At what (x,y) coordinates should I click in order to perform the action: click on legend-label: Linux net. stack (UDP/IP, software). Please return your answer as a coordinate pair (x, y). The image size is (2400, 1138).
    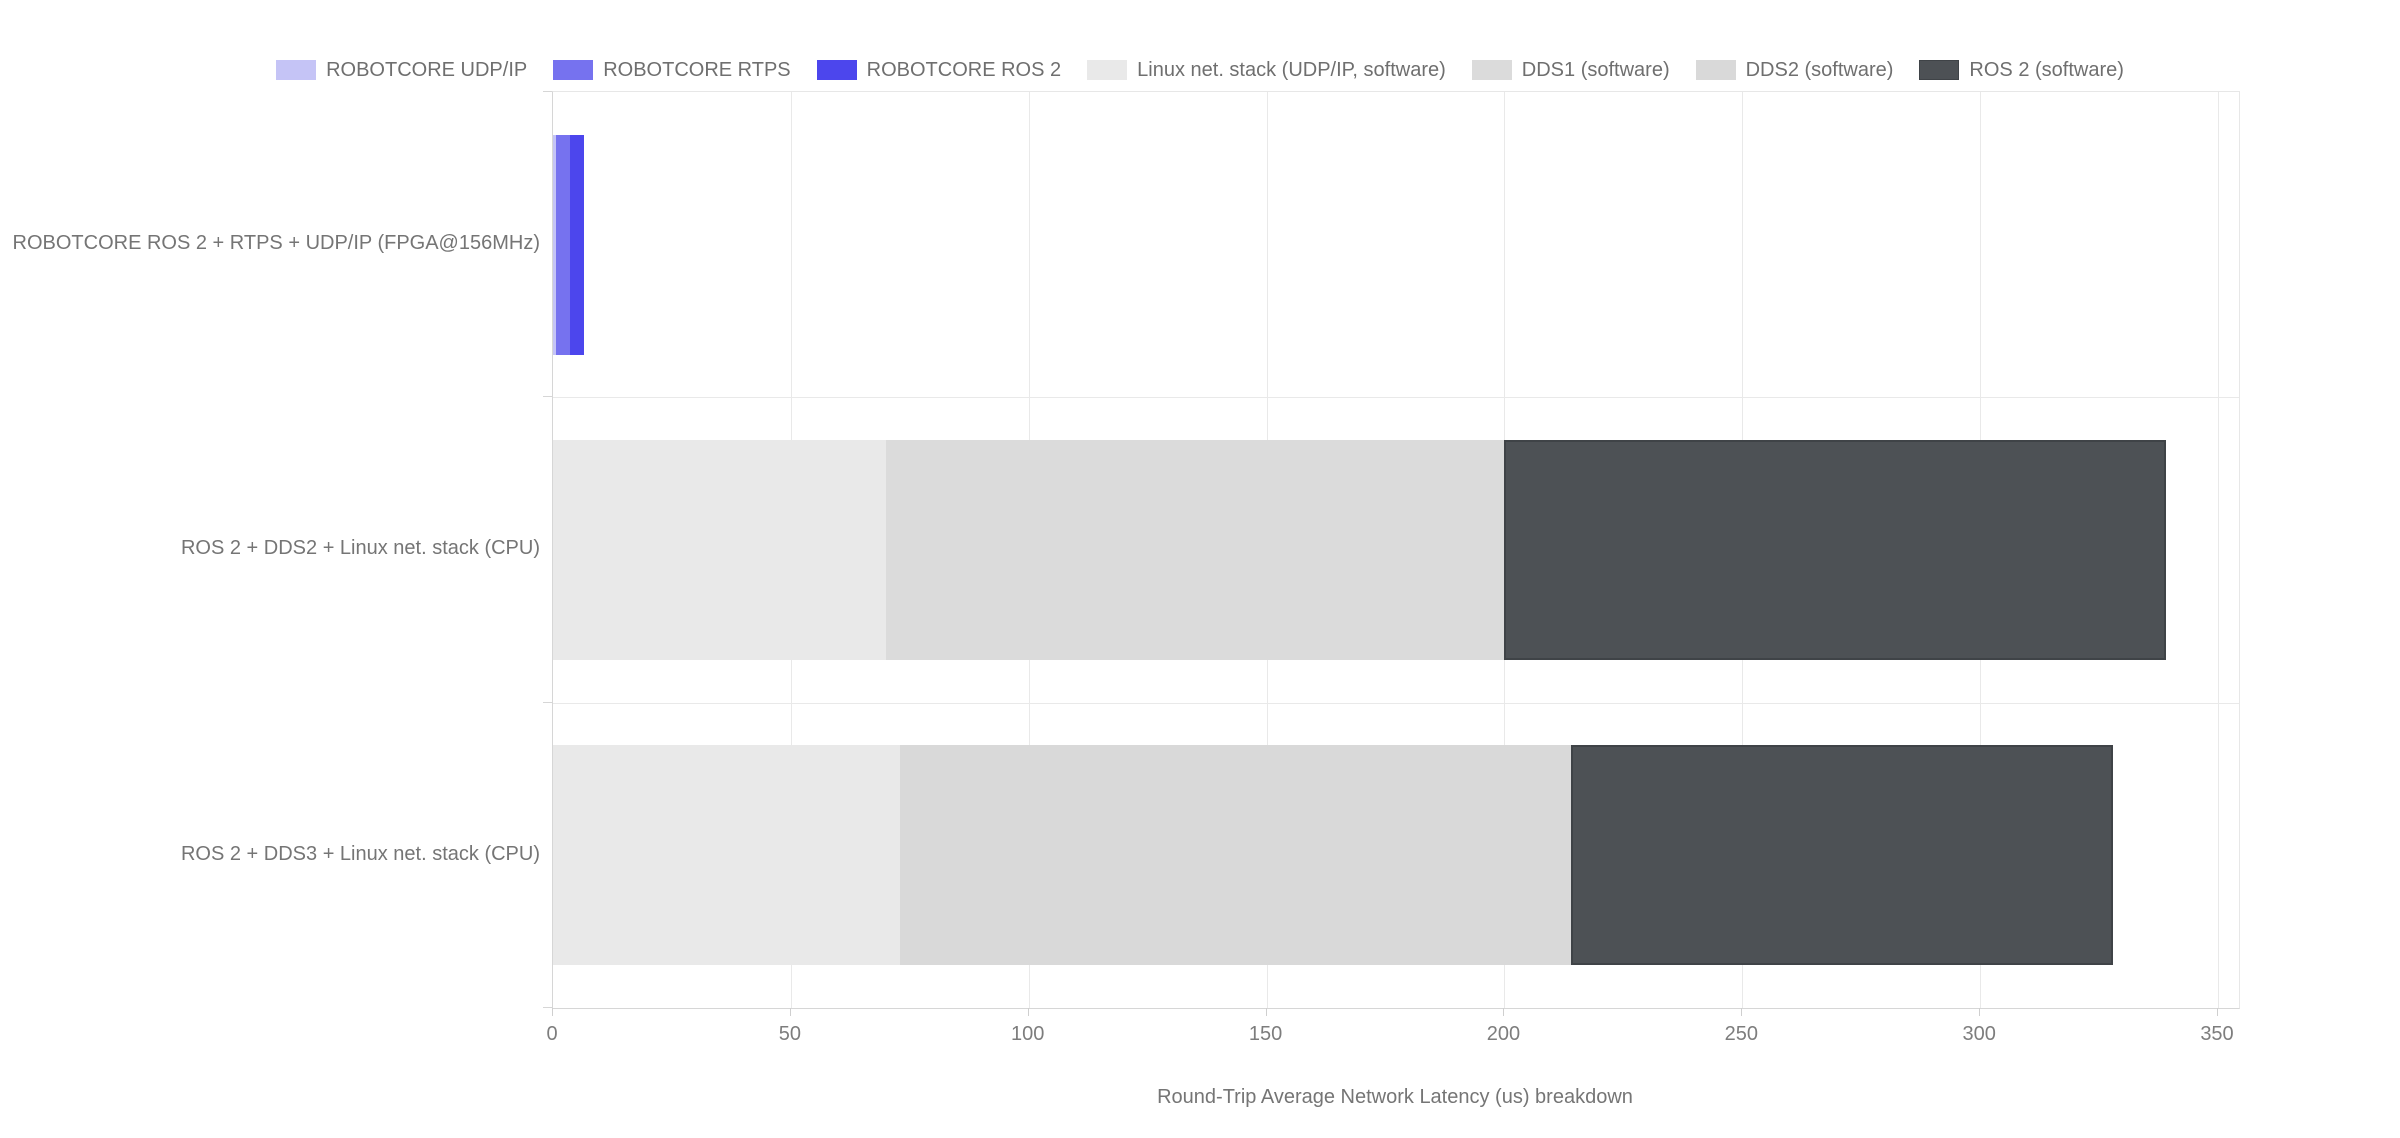
    Looking at the image, I should click on (1291, 69).